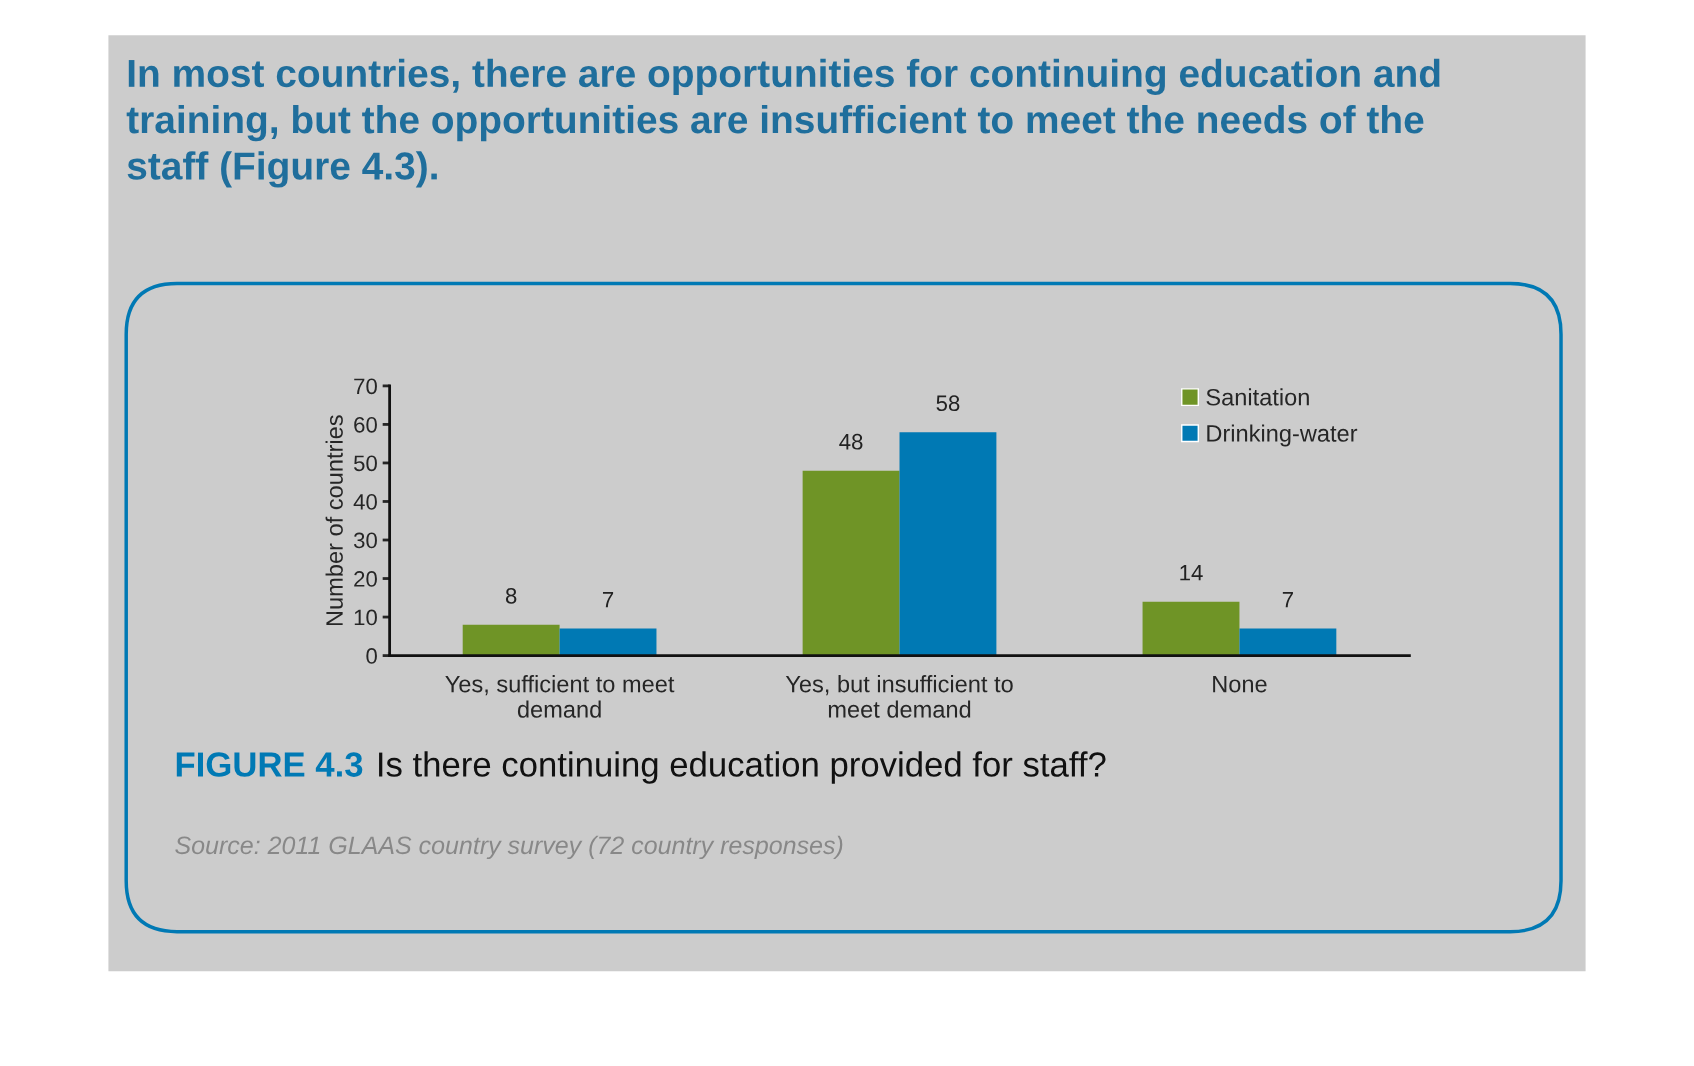 This screenshot has width=1694, height=1066. I want to click on y-tick-label: 40, so click(365, 502).